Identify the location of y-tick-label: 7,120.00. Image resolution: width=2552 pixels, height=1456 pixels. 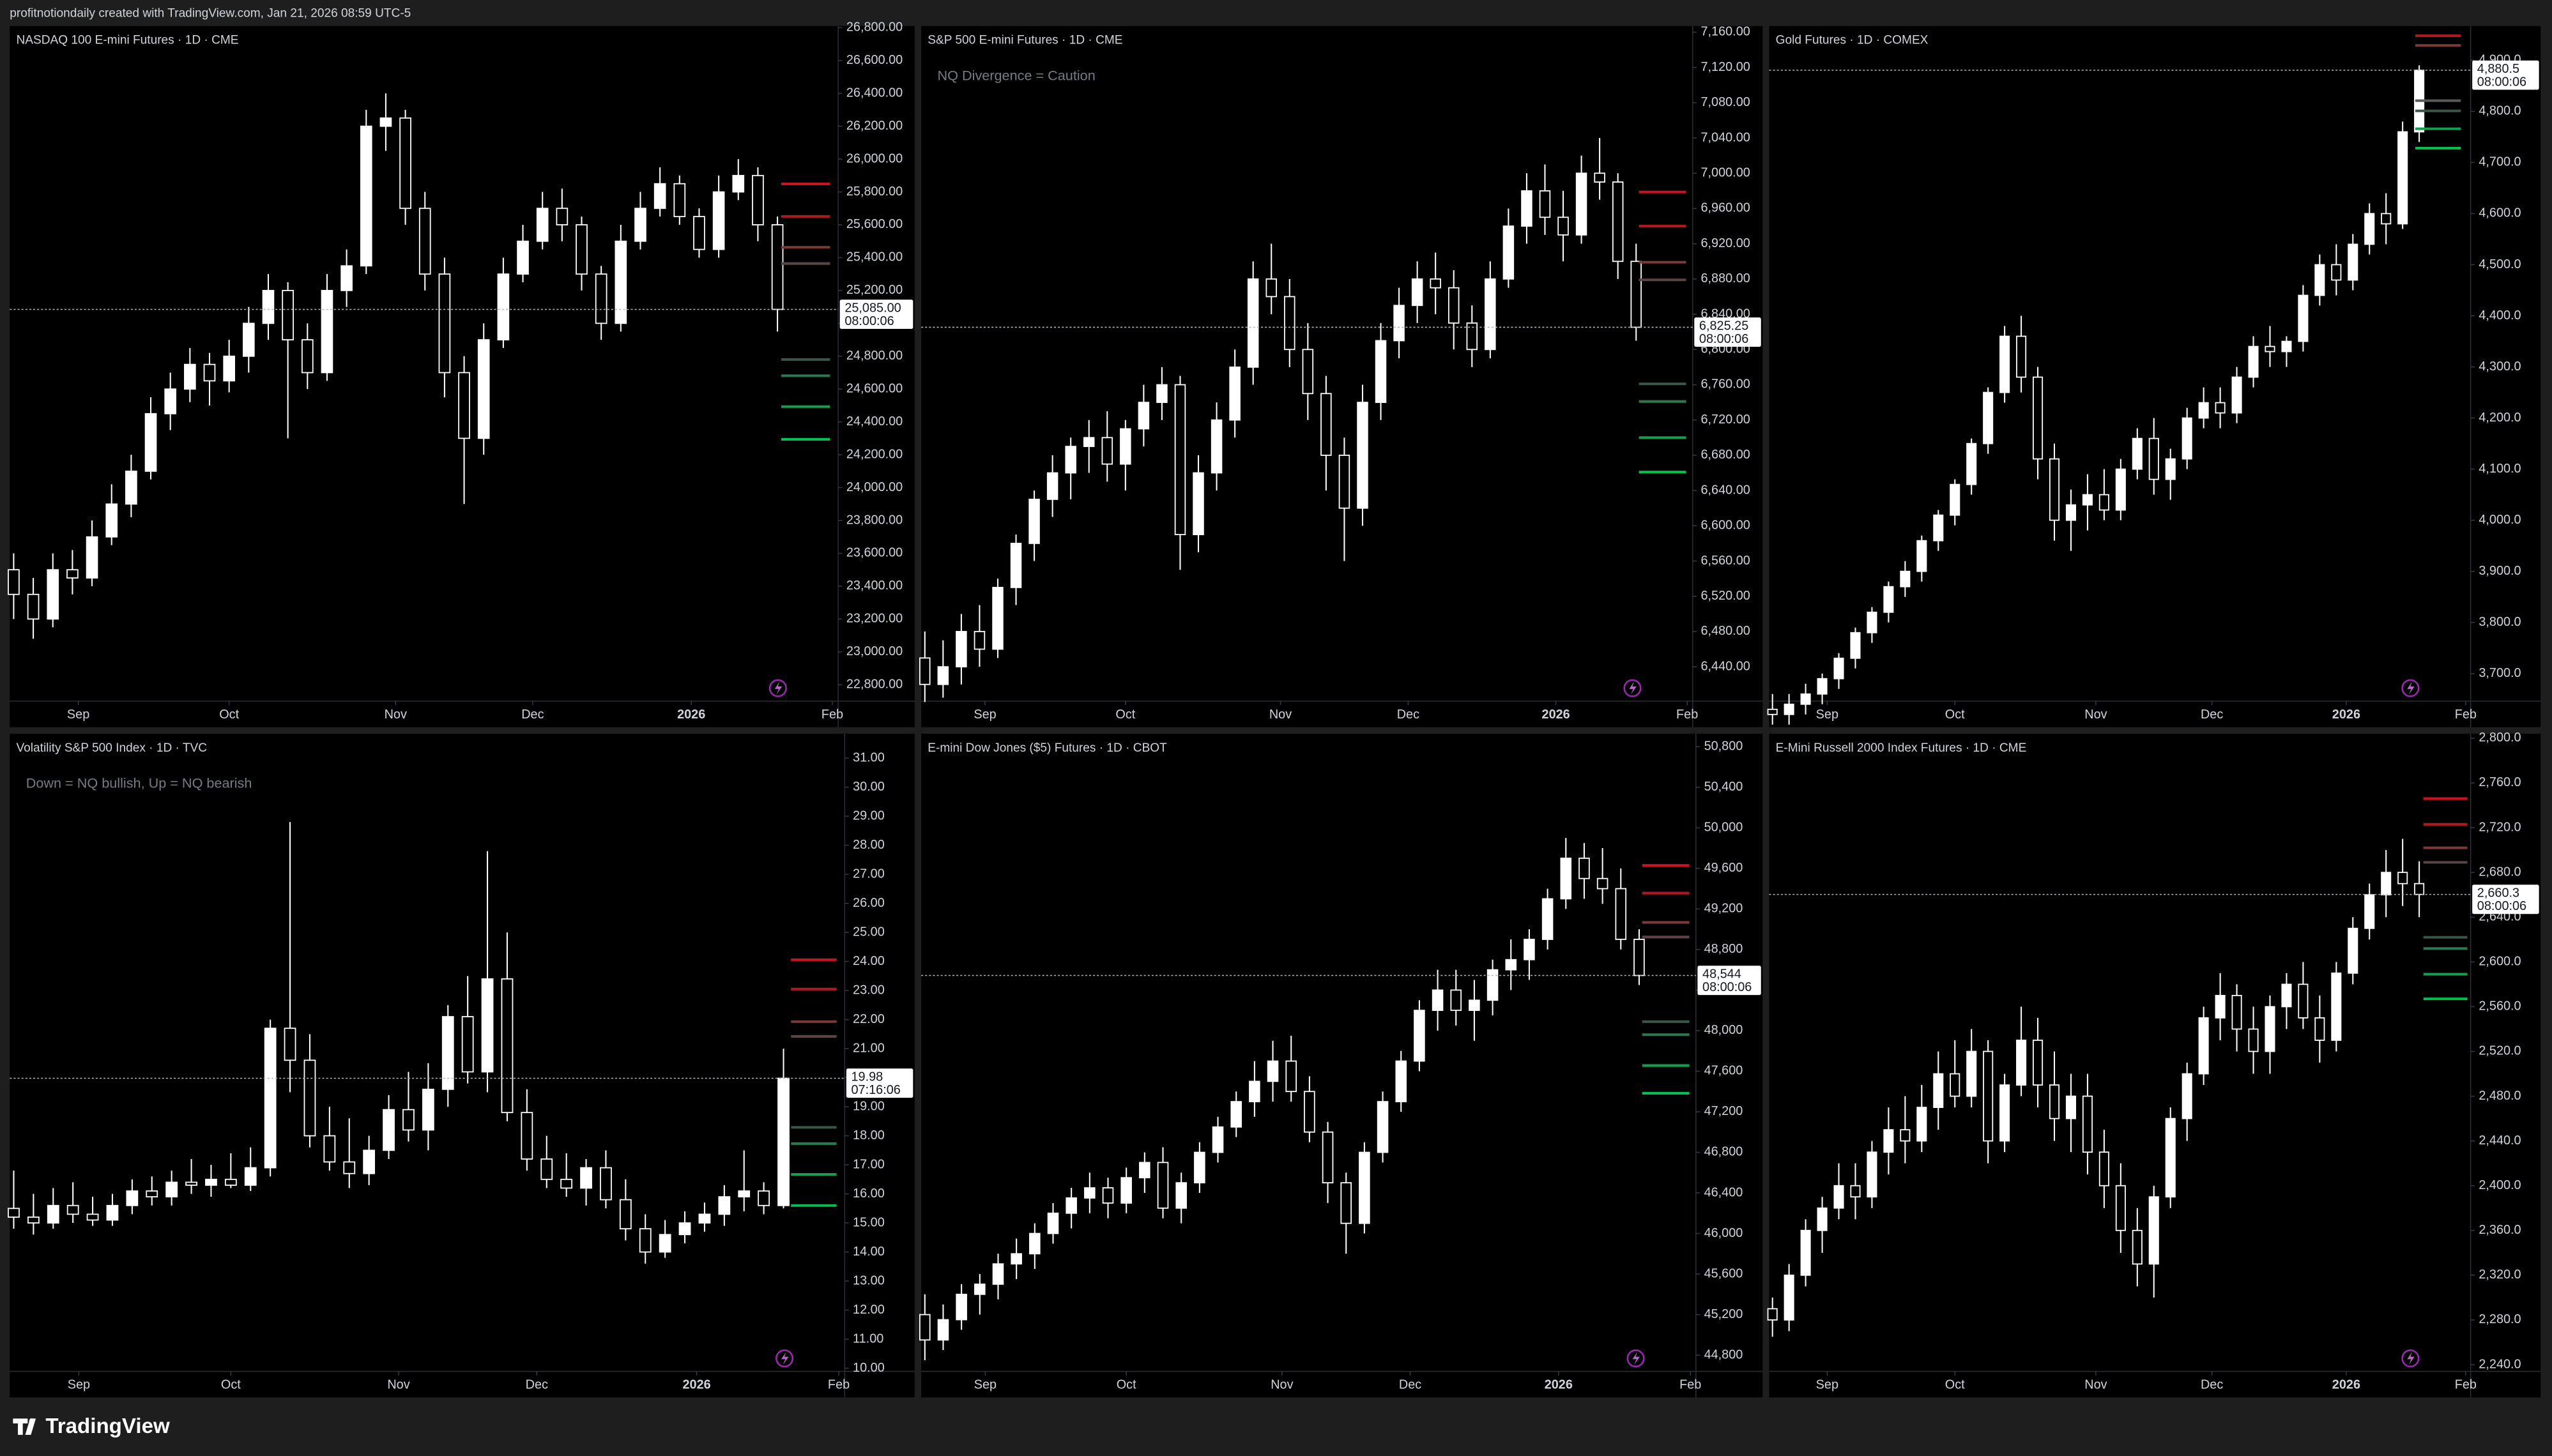
(1725, 67).